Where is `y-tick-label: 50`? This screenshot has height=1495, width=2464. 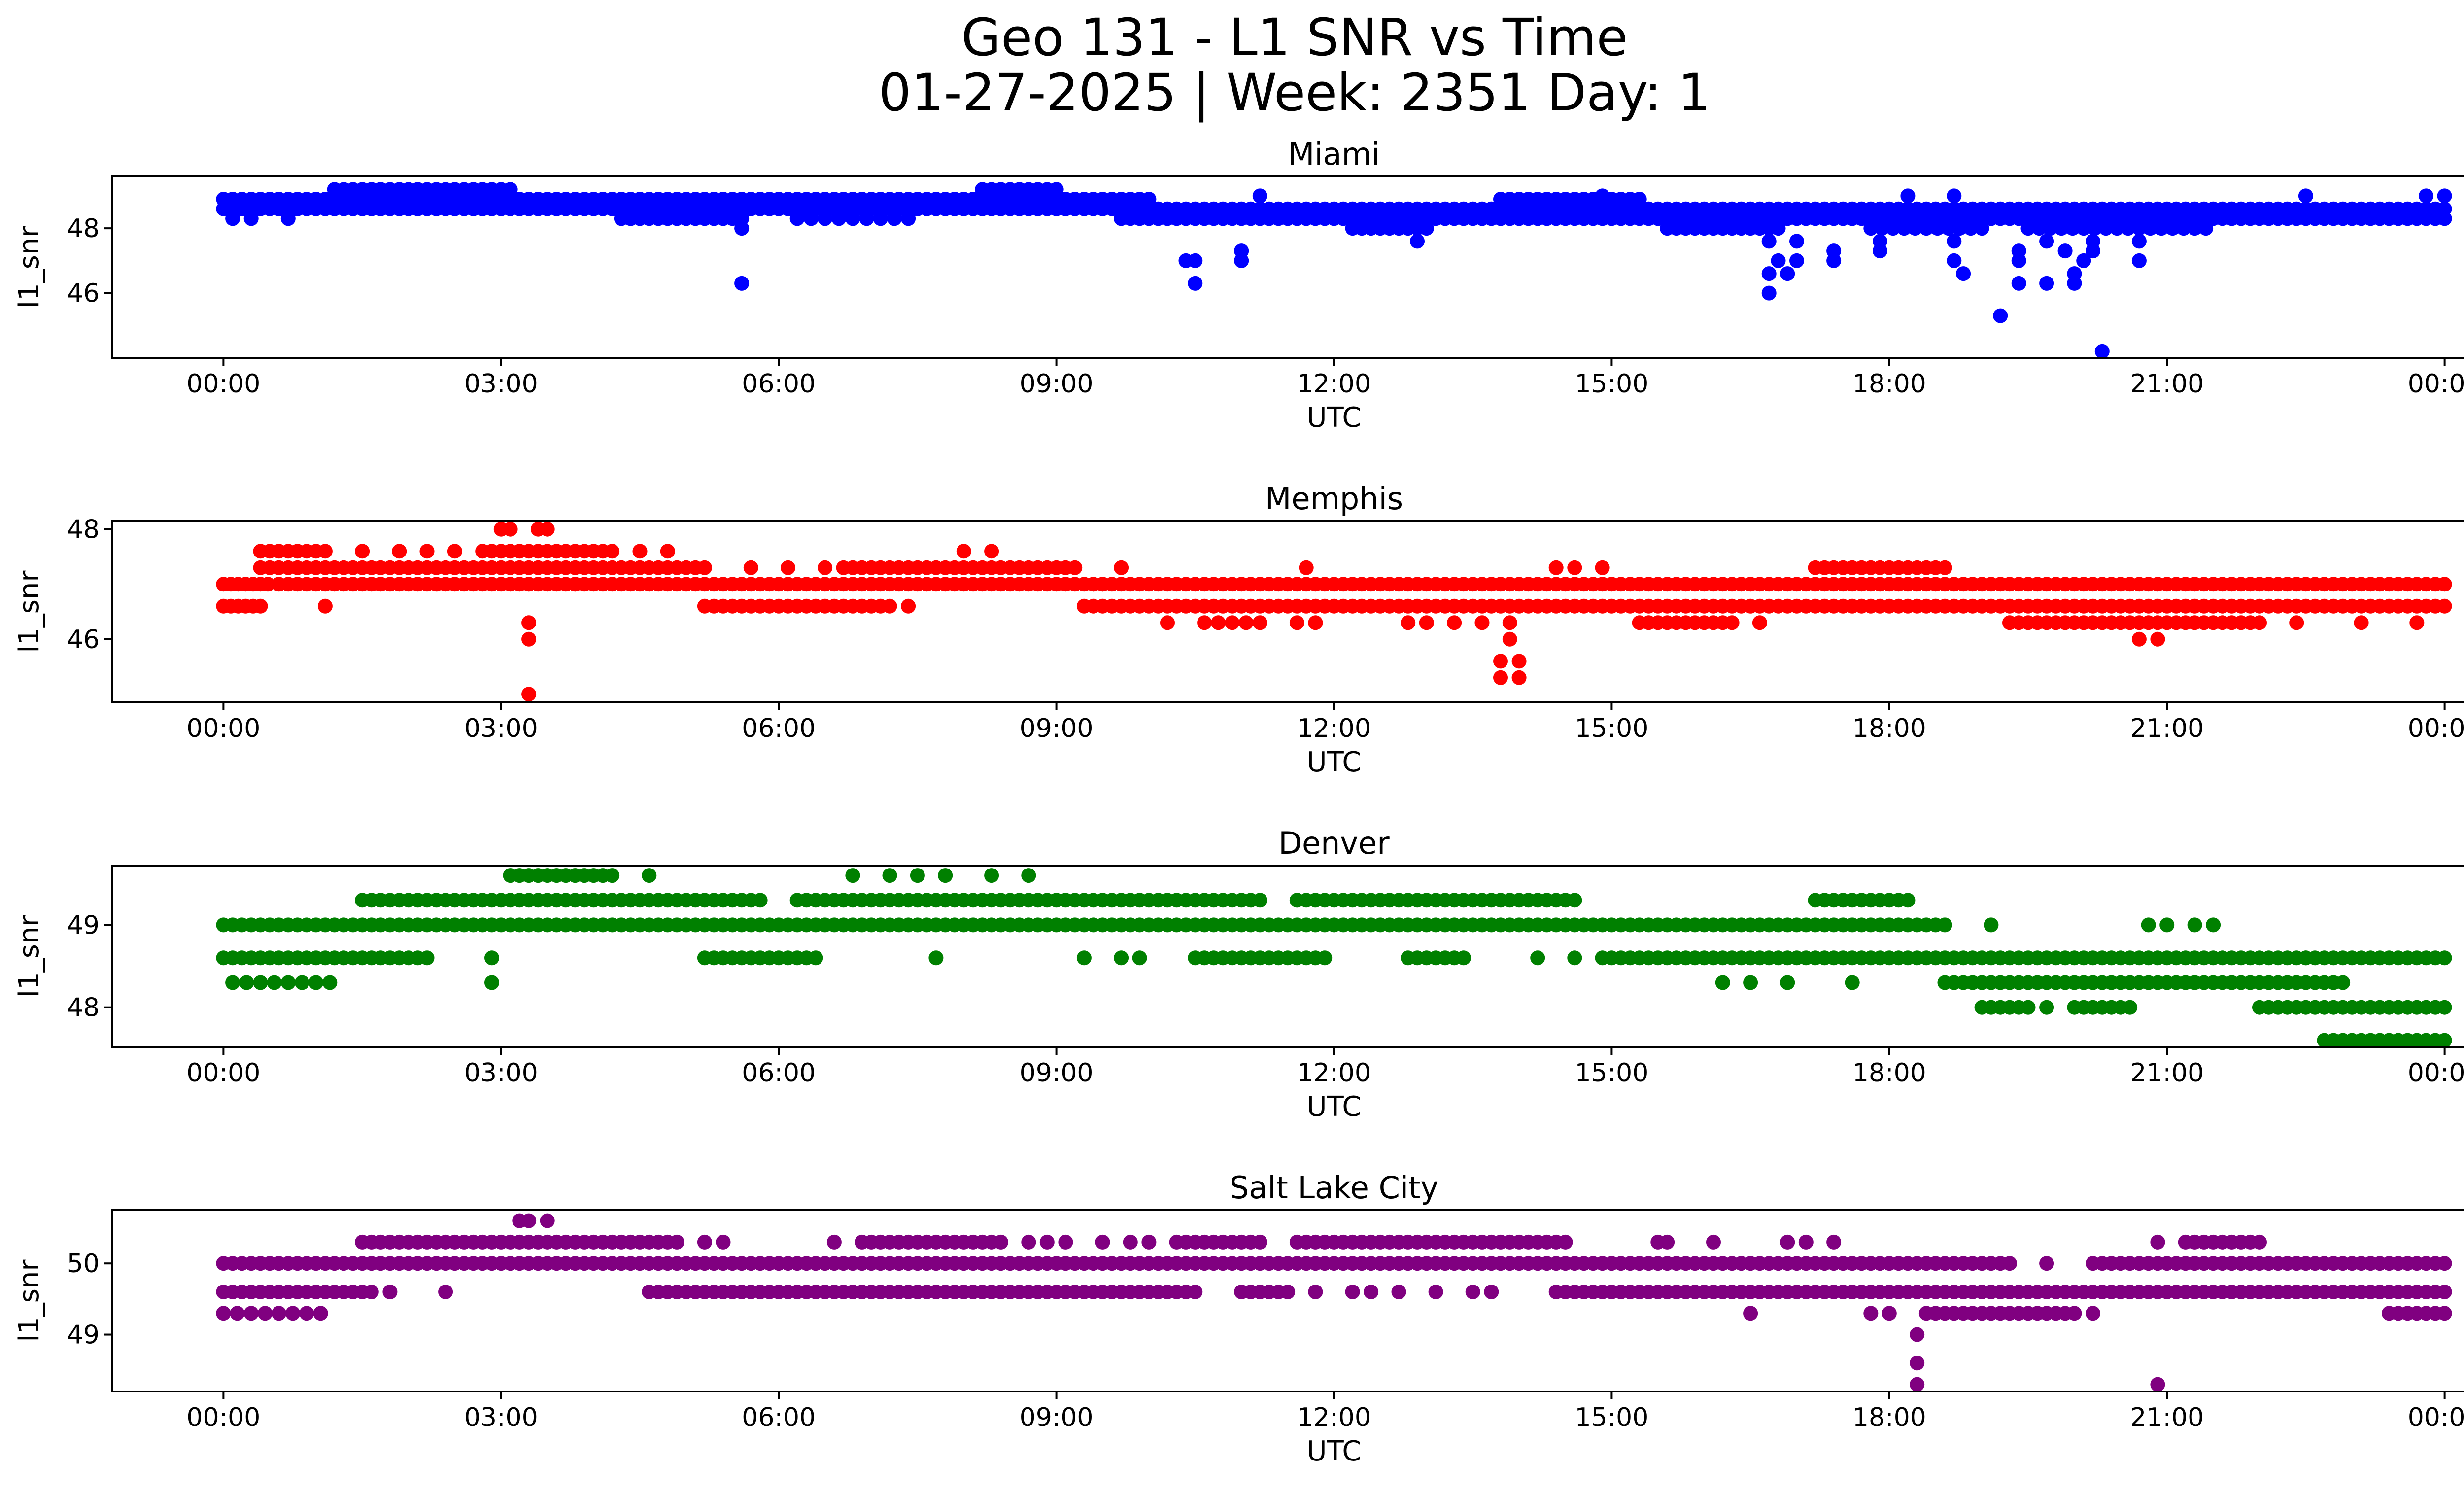 y-tick-label: 50 is located at coordinates (83, 1264).